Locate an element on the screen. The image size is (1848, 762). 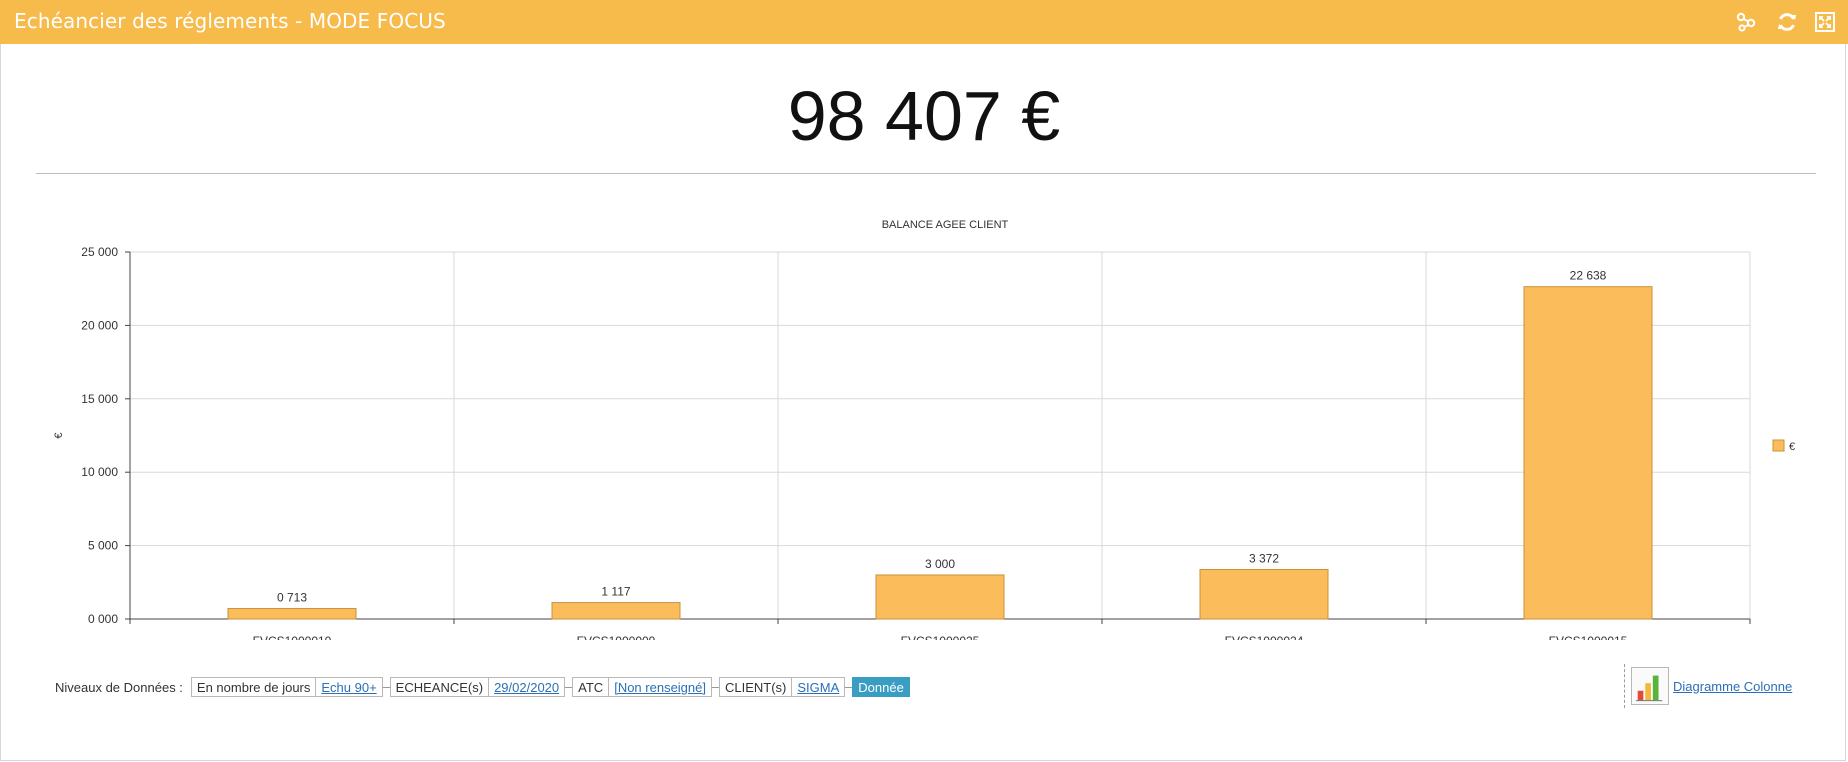
divider is located at coordinates (926, 173).